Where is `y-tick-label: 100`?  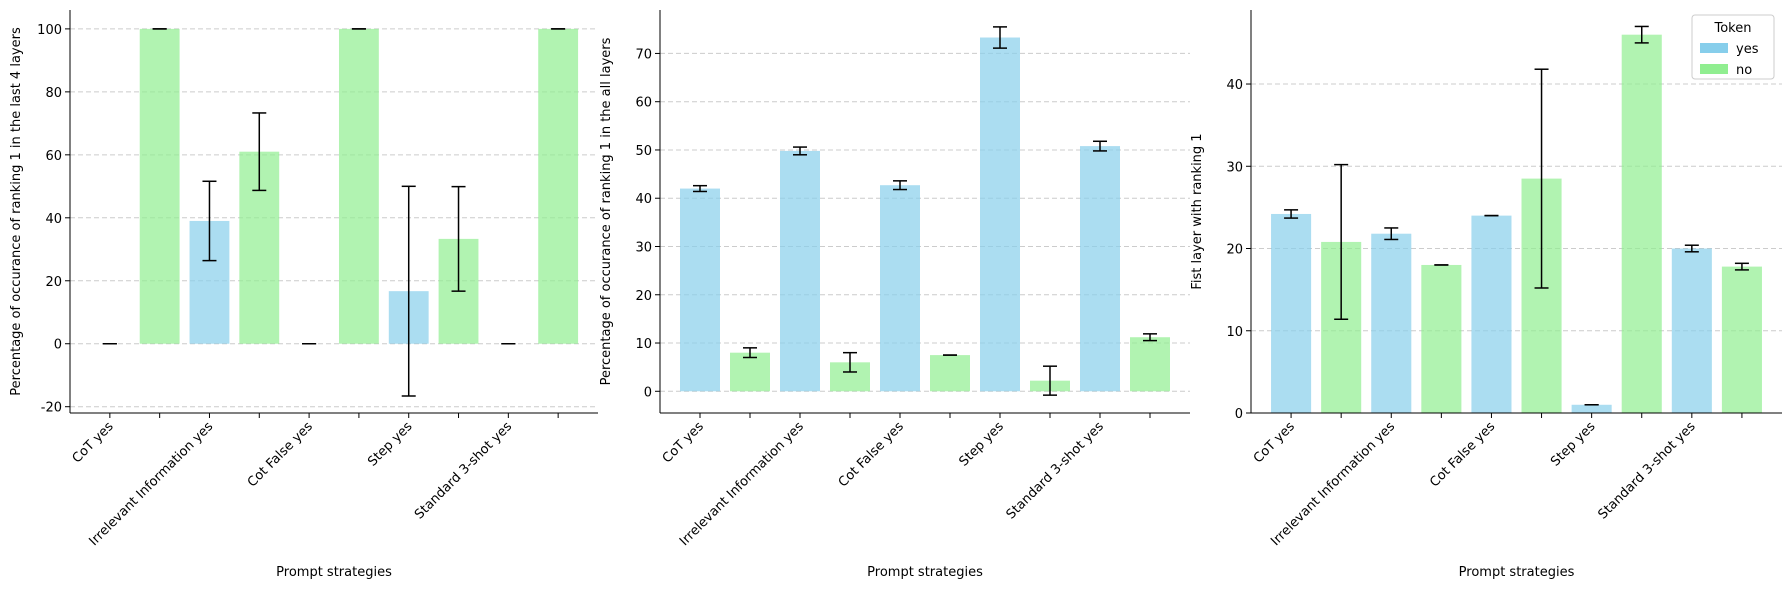 y-tick-label: 100 is located at coordinates (49, 30).